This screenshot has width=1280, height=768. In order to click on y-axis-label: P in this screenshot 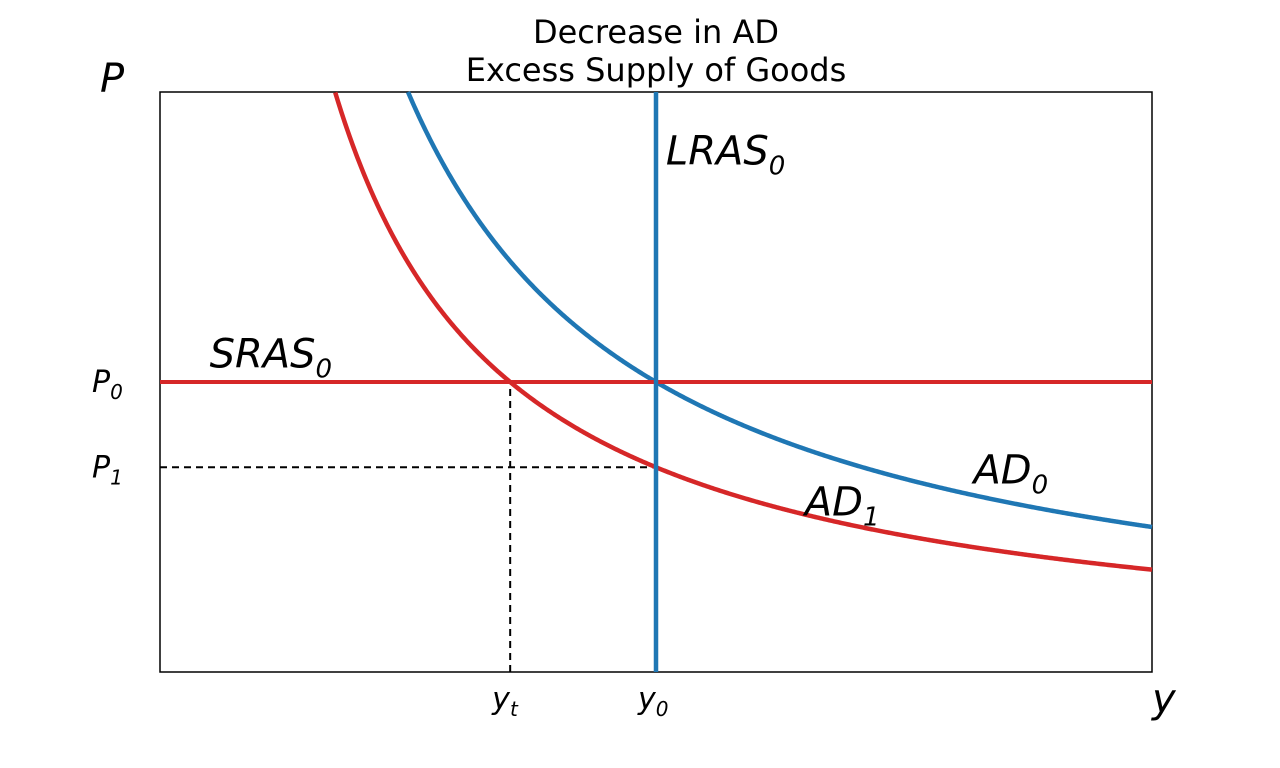, I will do `click(112, 79)`.